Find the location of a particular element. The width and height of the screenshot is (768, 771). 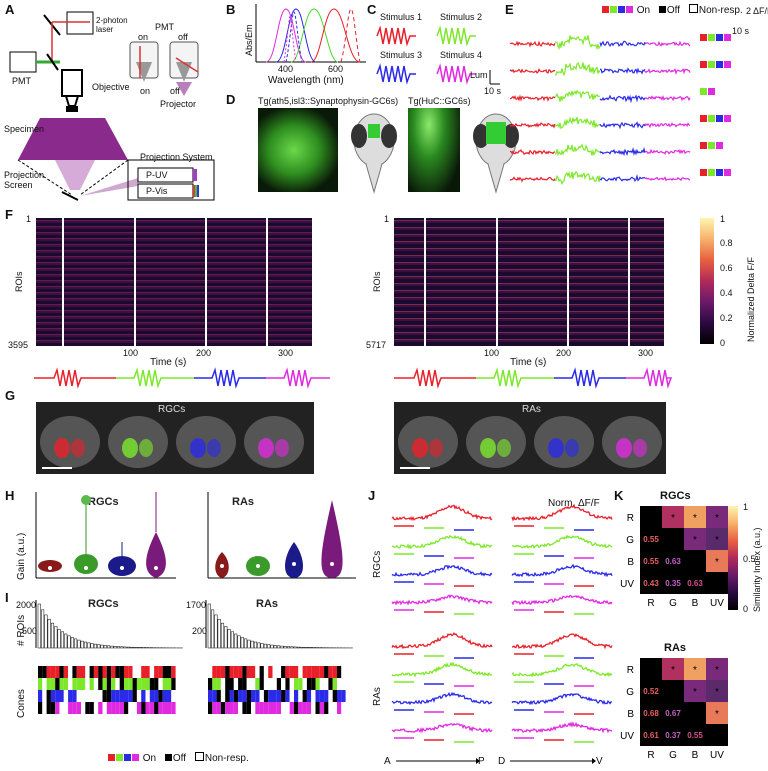

laser-label: 2-photon laser is located at coordinates (112, 25).